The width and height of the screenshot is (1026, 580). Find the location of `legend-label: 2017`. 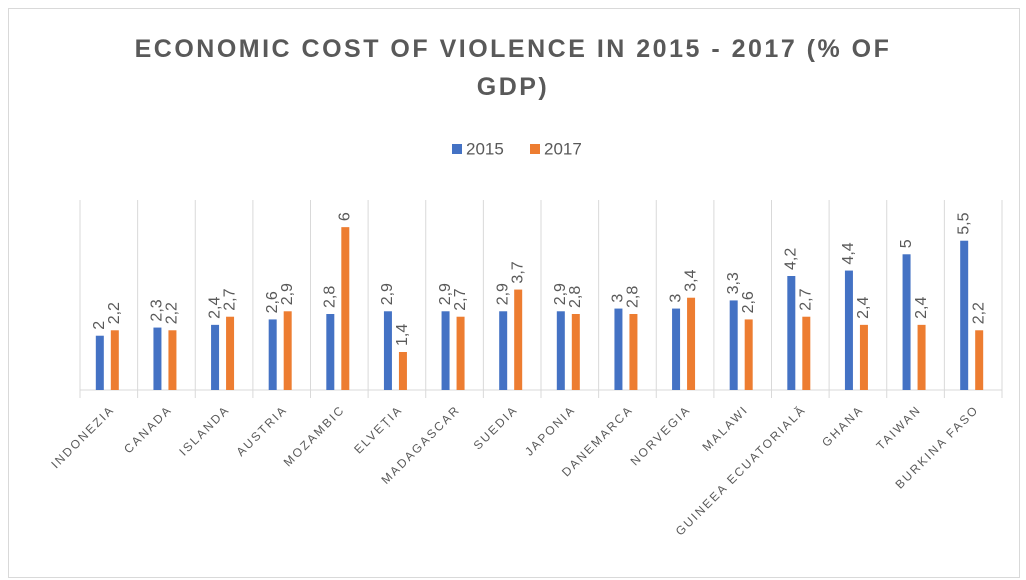

legend-label: 2017 is located at coordinates (563, 148).